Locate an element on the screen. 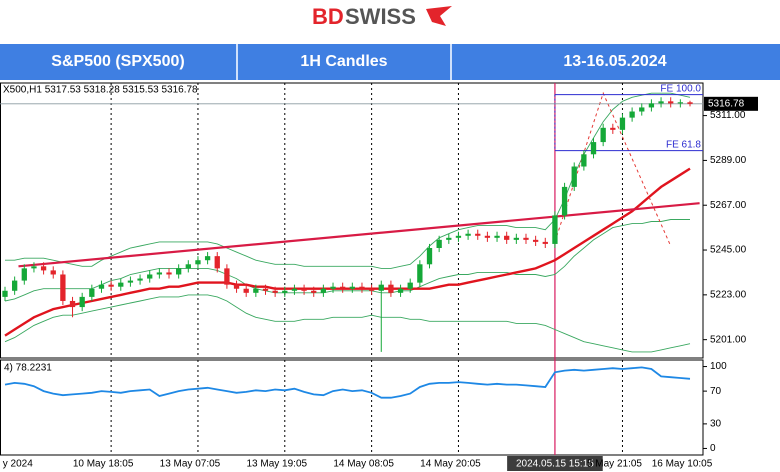 The image size is (780, 472). x-tick-label: 13 May 19:05 is located at coordinates (276, 464).